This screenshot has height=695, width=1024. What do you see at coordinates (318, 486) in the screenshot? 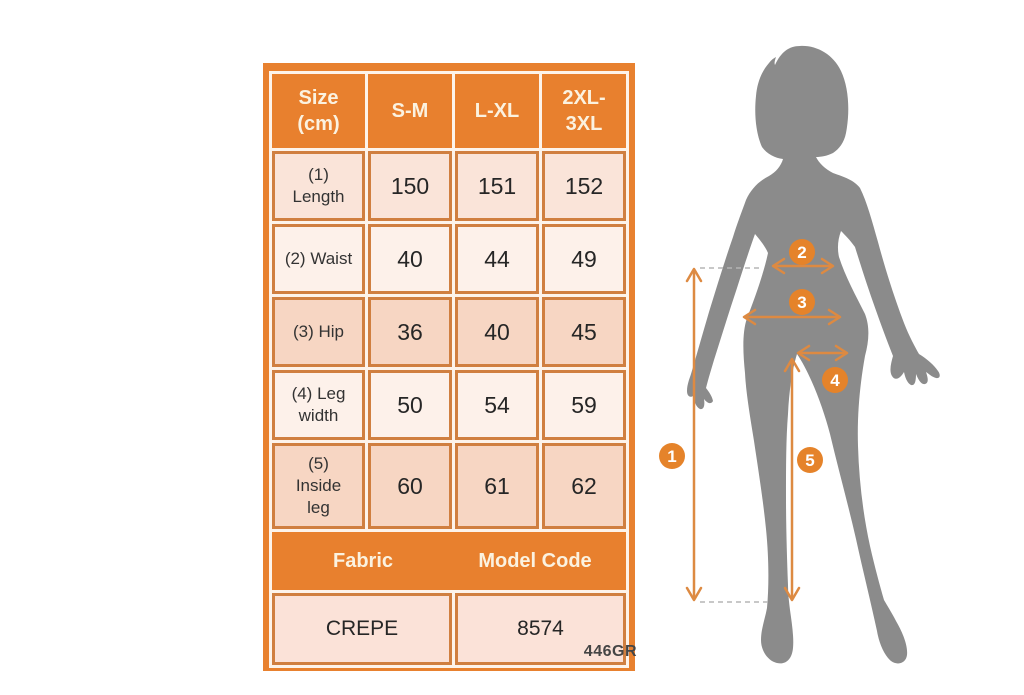
I see `row-label-inside-leg: (5) Inside leg` at bounding box center [318, 486].